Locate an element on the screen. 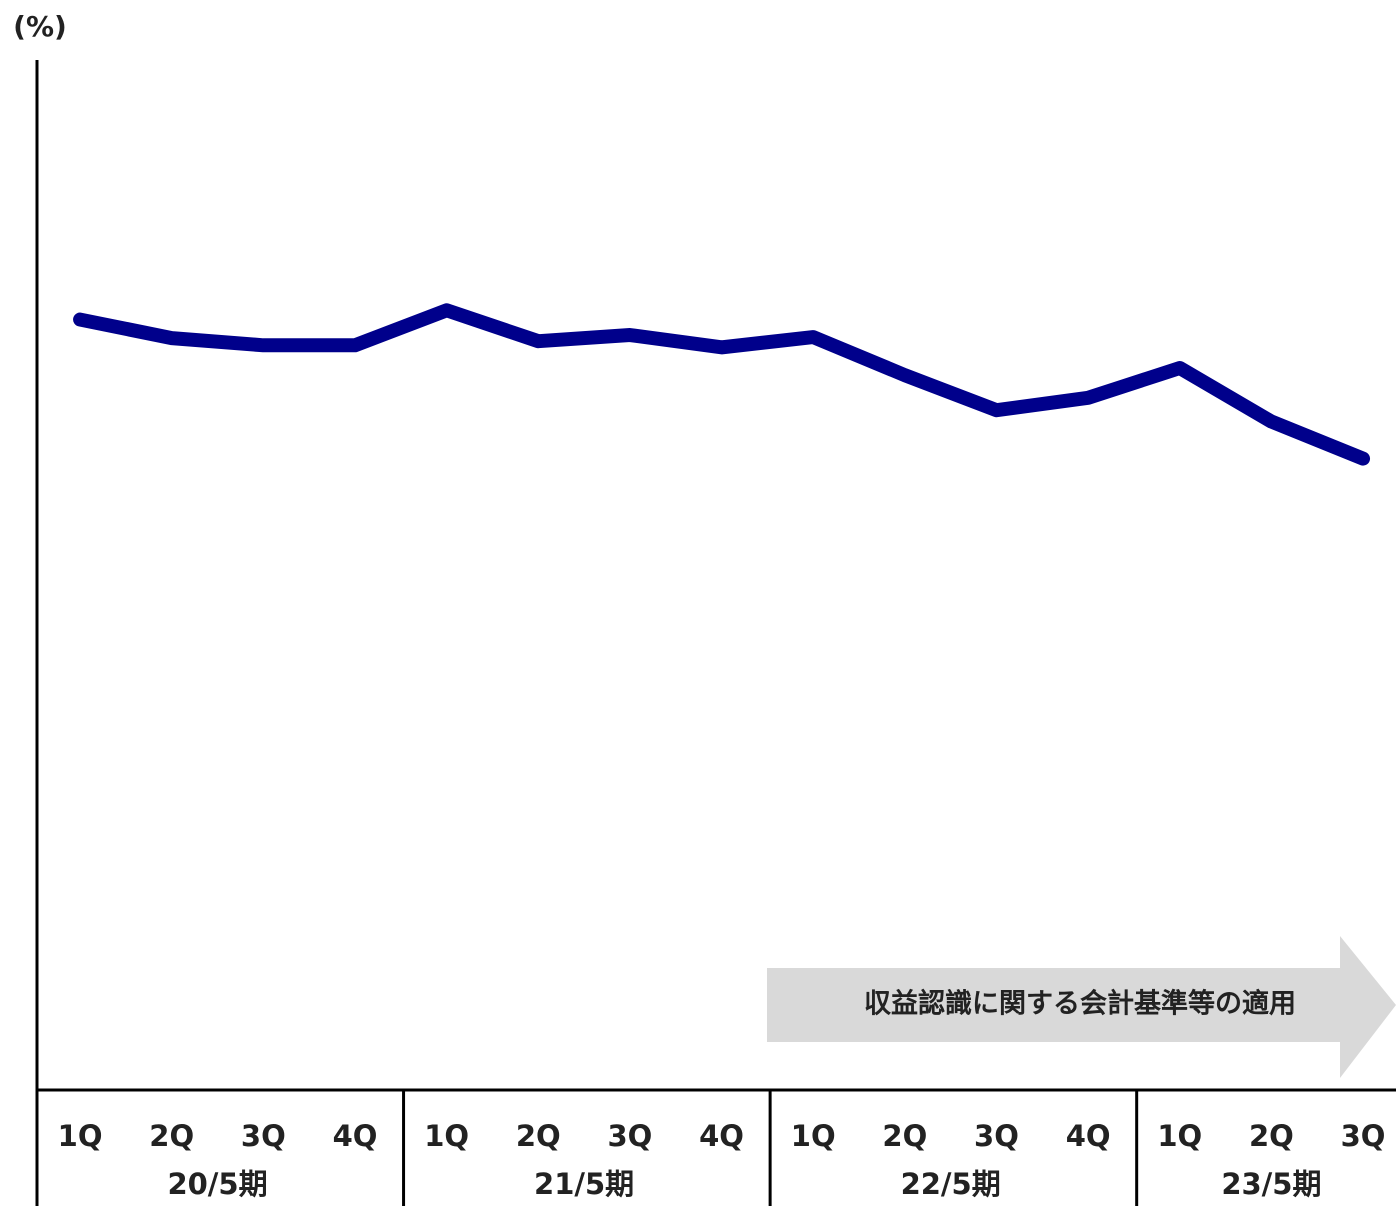  annotation-arrow is located at coordinates (1081, 1007).